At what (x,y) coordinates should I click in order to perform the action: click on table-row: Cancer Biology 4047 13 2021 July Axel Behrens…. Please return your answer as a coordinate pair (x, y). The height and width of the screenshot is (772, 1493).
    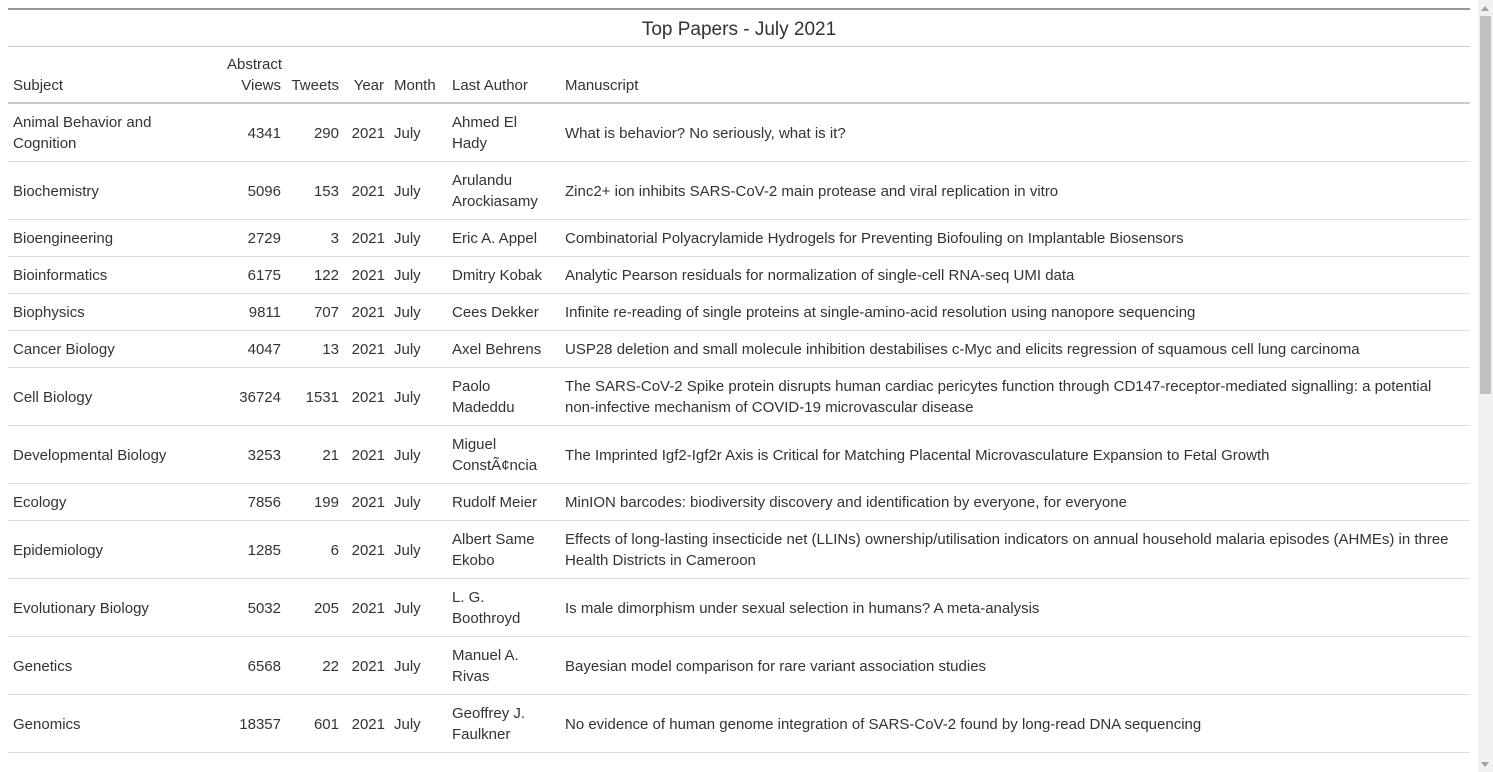
    Looking at the image, I should click on (739, 349).